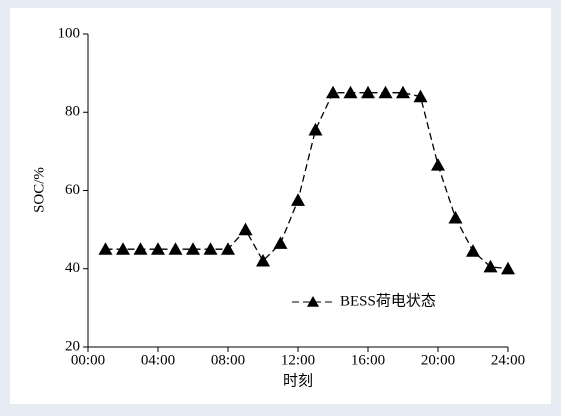  Describe the element at coordinates (88, 360) in the screenshot. I see `x-tick-label: 00:00` at that location.